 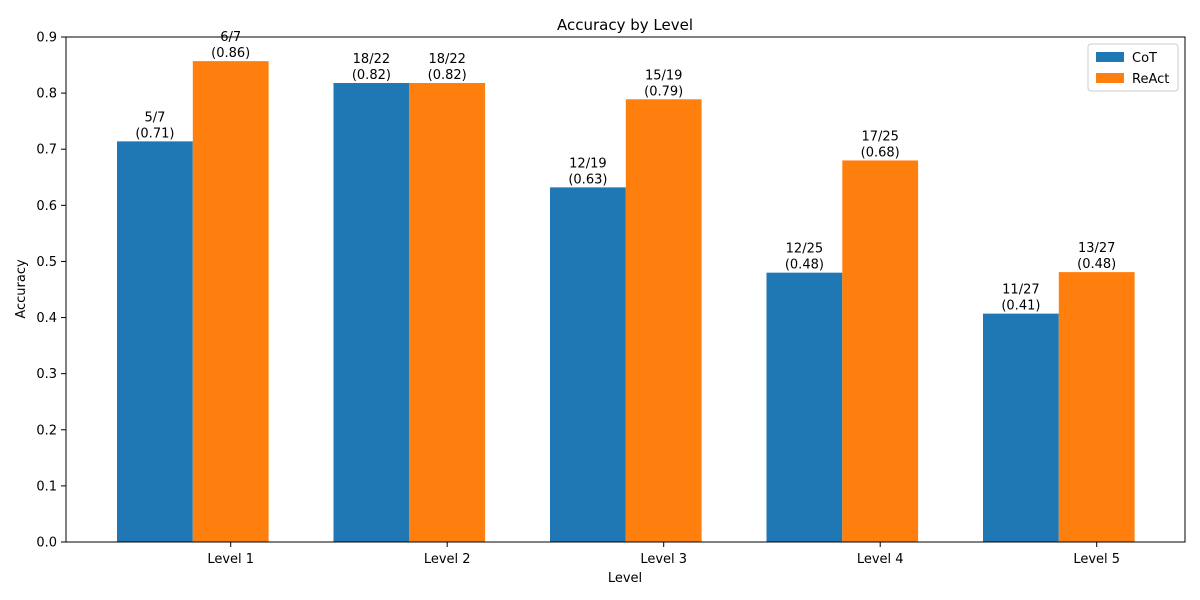 What do you see at coordinates (154, 133) in the screenshot?
I see `data-label-value: (0.71)` at bounding box center [154, 133].